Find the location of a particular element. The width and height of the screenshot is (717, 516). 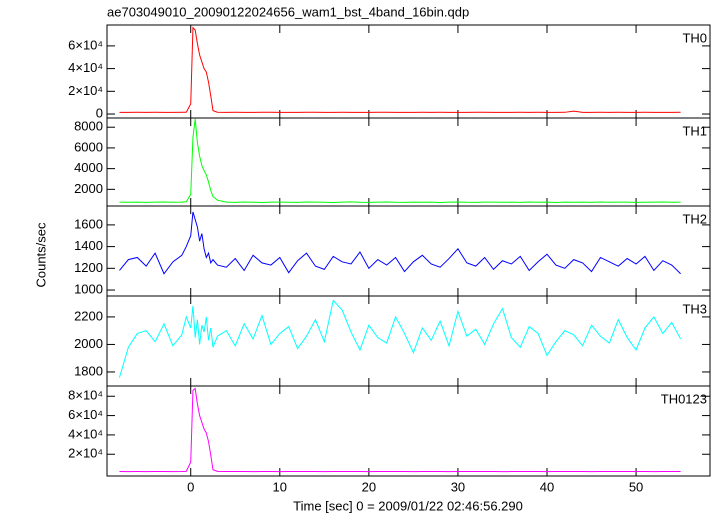

panel-label: TH0 is located at coordinates (694, 37).